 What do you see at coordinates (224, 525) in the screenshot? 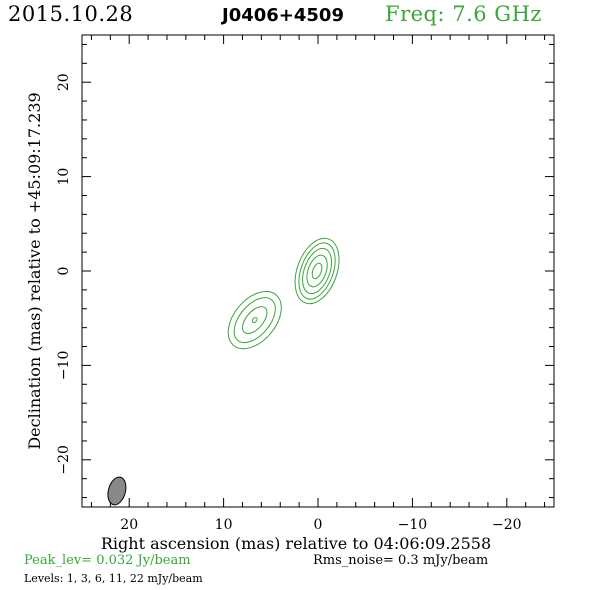
I see `x-tick-label: 10` at bounding box center [224, 525].